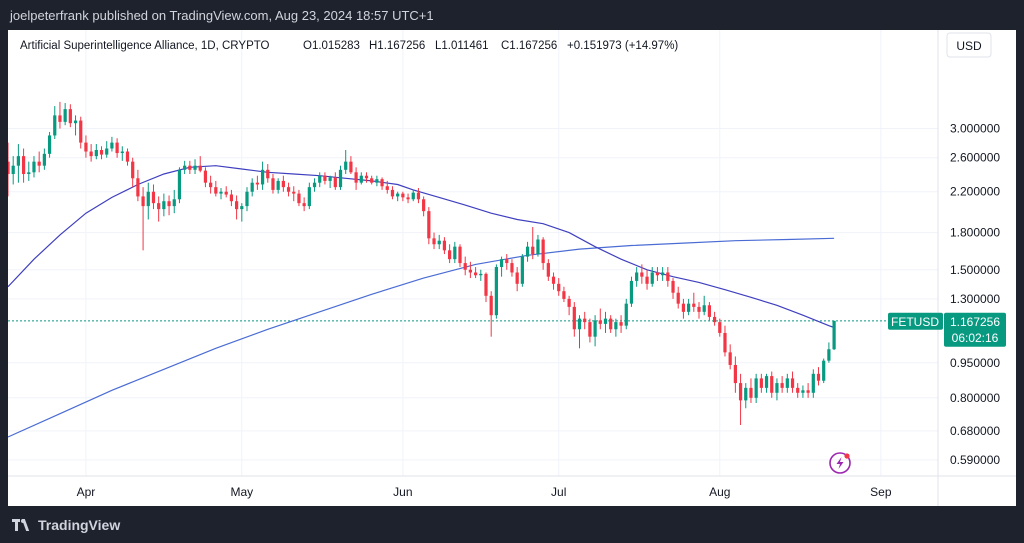  Describe the element at coordinates (975, 270) in the screenshot. I see `y-tick-label: 1.500000` at that location.